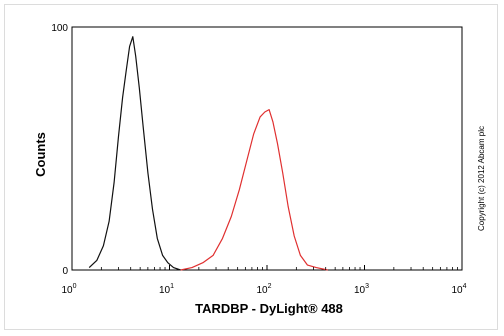 The height and width of the screenshot is (336, 504). Describe the element at coordinates (270, 286) in the screenshot. I see `x-tick-exponent: 2` at that location.